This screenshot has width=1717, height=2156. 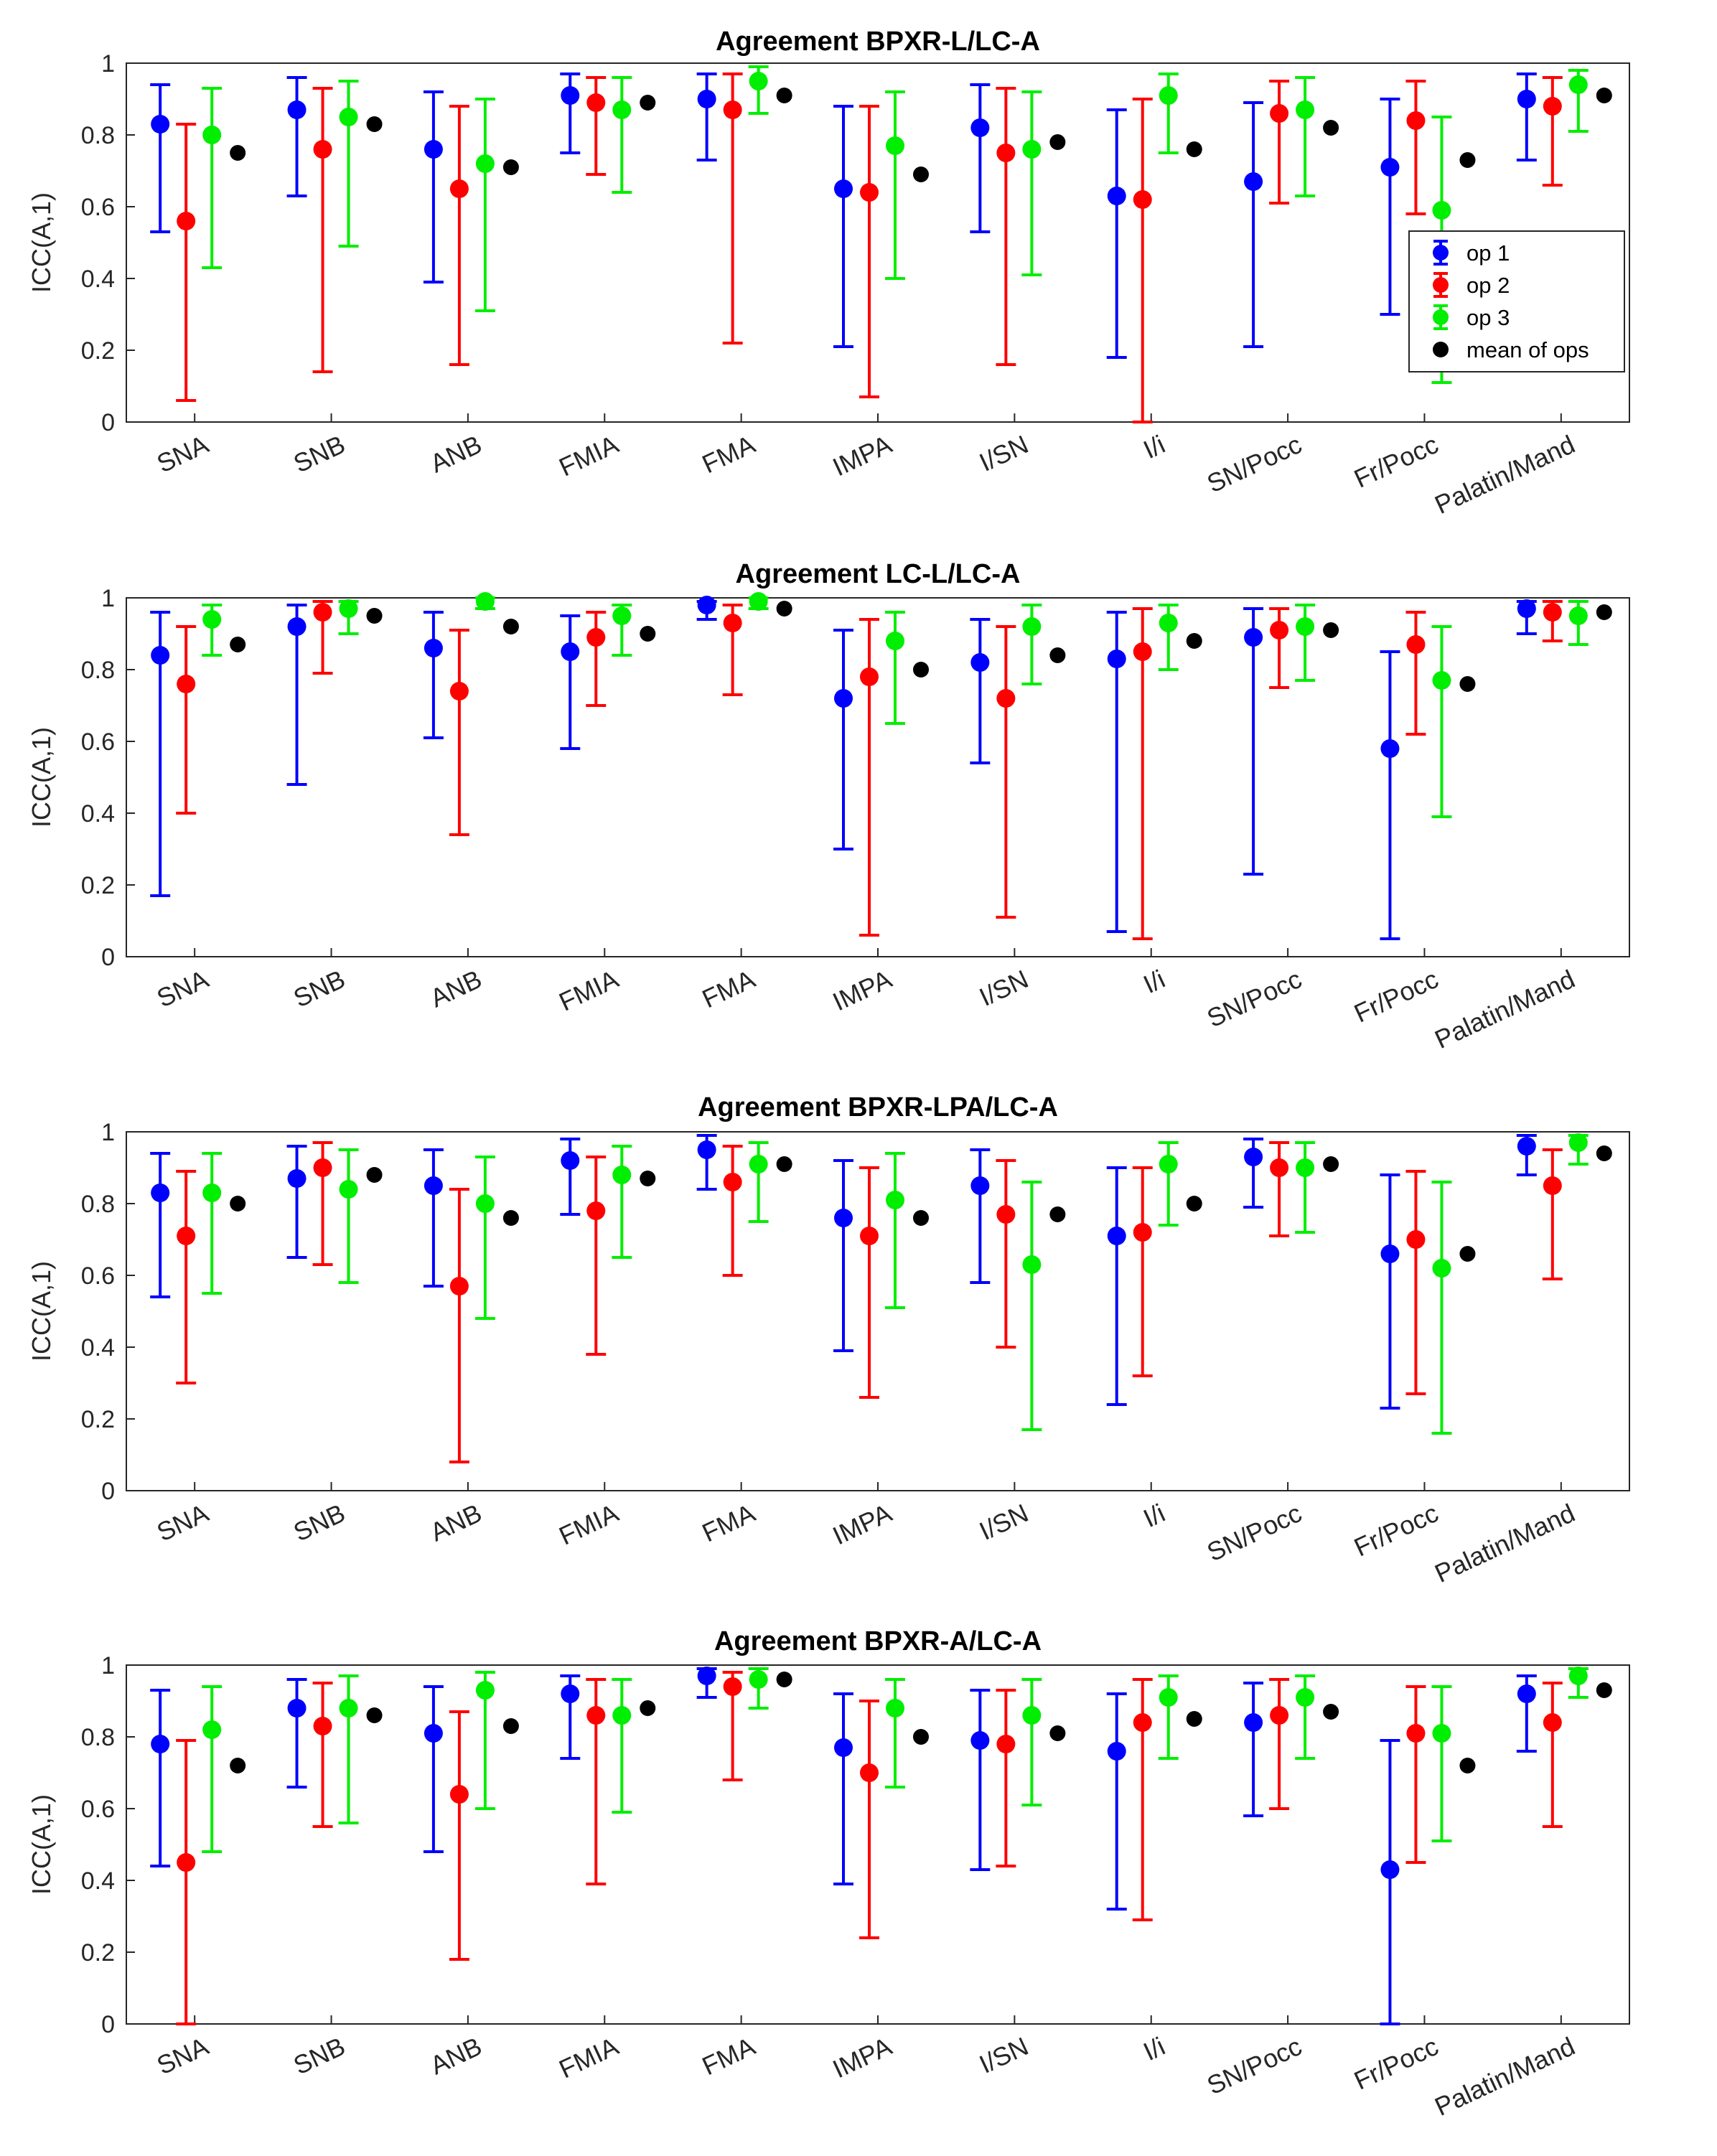 What do you see at coordinates (1396, 461) in the screenshot?
I see `x-tick-label: Fr/Pocc` at bounding box center [1396, 461].